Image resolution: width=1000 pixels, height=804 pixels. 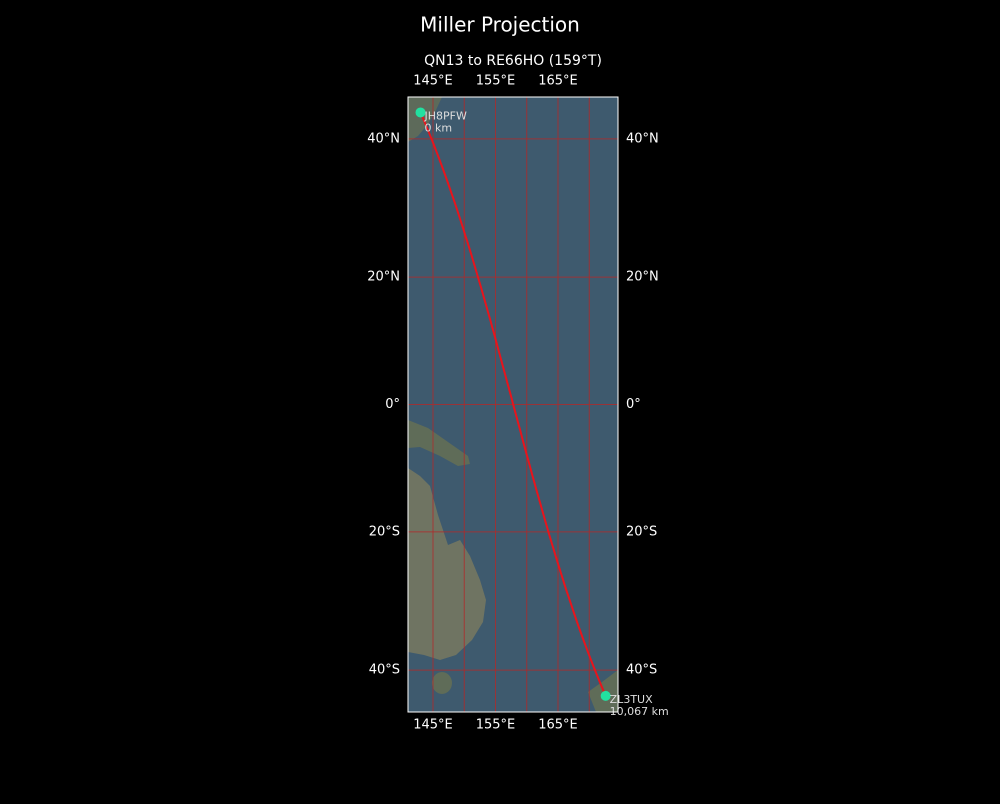 I want to click on station-distance: 0 km, so click(x=439, y=127).